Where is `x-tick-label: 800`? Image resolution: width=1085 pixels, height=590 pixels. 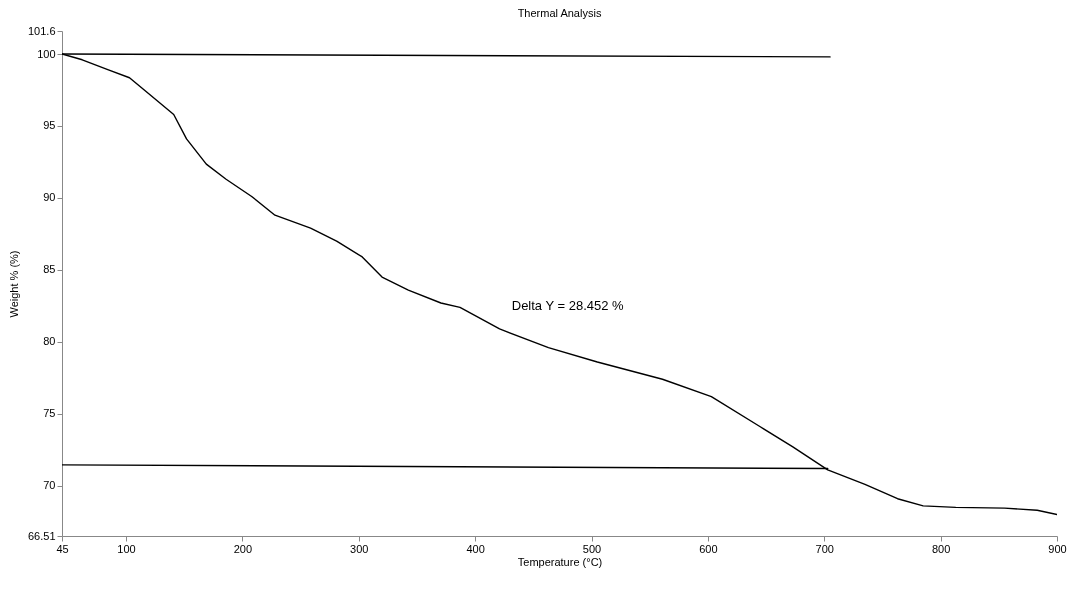
x-tick-label: 800 is located at coordinates (941, 548).